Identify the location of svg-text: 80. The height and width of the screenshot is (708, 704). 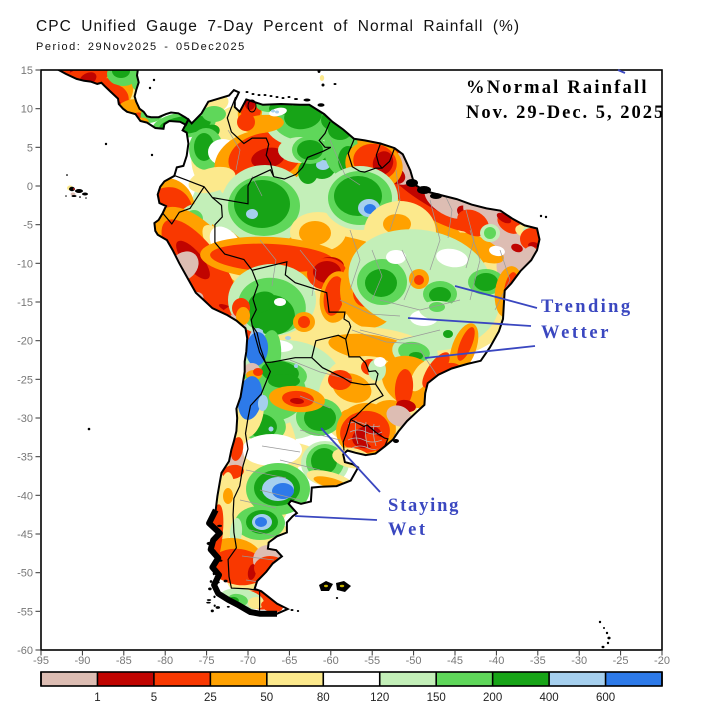
(323, 698).